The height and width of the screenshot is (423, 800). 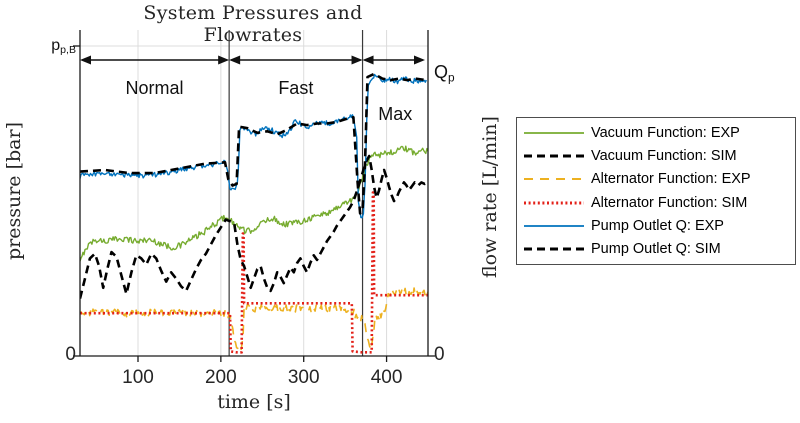 What do you see at coordinates (253, 24) in the screenshot?
I see `chart-title: System Pressures and Flowrates` at bounding box center [253, 24].